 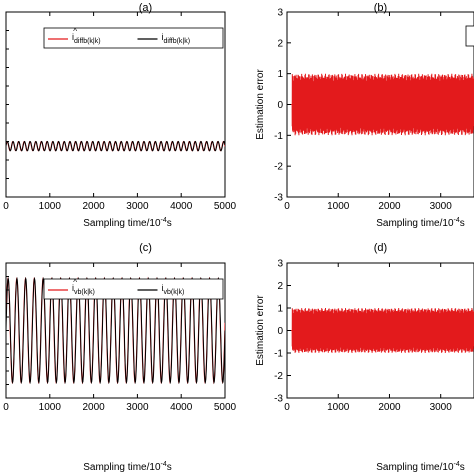 What do you see at coordinates (83, 287) in the screenshot?
I see `legend-label: ^ ivb(k|k)` at bounding box center [83, 287].